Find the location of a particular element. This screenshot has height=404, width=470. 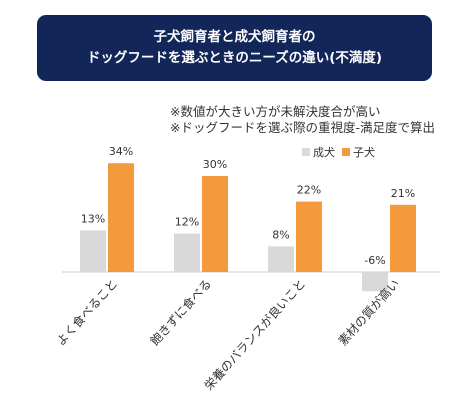

data-label-adult-3: 8% is located at coordinates (280, 234).